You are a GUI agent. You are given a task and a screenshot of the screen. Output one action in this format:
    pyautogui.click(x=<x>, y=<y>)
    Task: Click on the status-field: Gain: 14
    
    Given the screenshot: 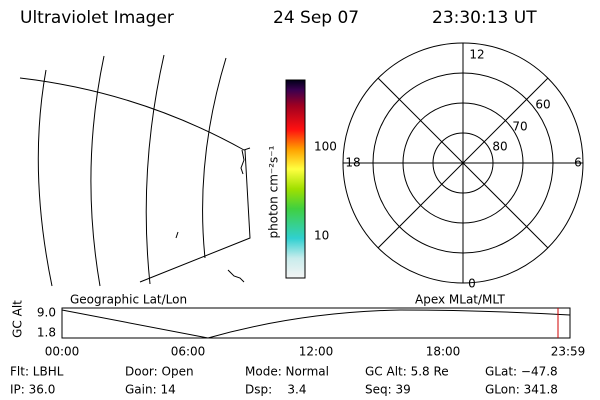 What is the action you would take?
    pyautogui.click(x=150, y=390)
    